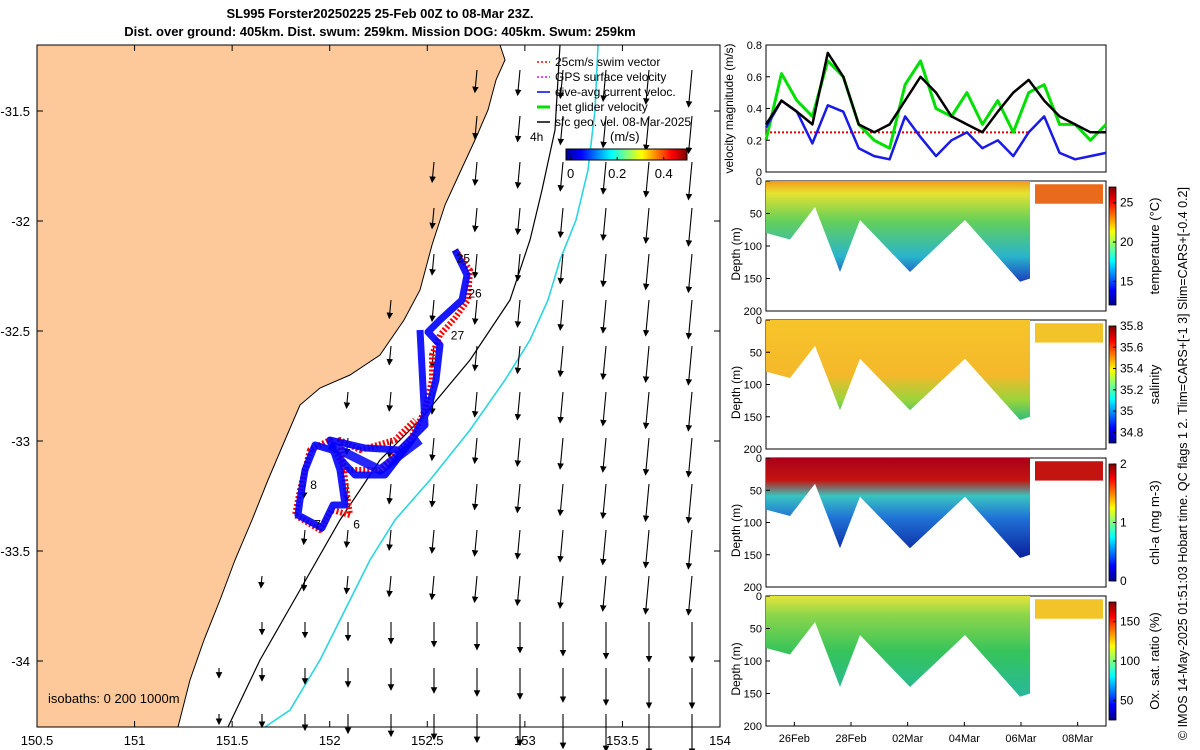 The height and width of the screenshot is (750, 1200). Describe the element at coordinates (850, 739) in the screenshot. I see `time-tick-label: 28Feb` at that location.